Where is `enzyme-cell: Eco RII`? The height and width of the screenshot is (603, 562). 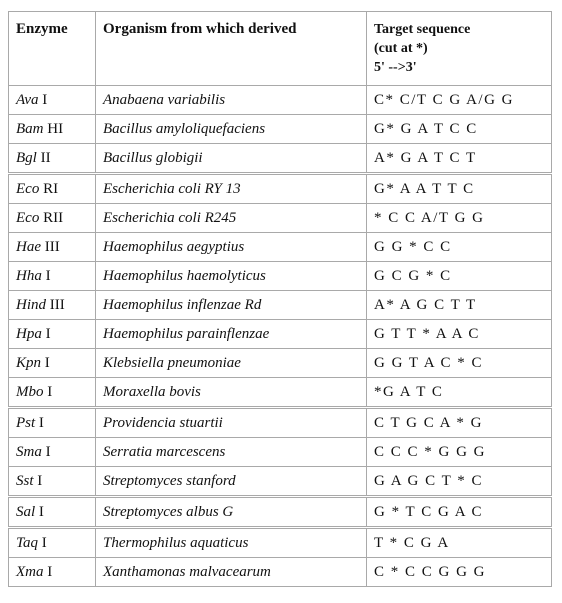
enzyme-cell: Eco RII is located at coordinates (52, 218).